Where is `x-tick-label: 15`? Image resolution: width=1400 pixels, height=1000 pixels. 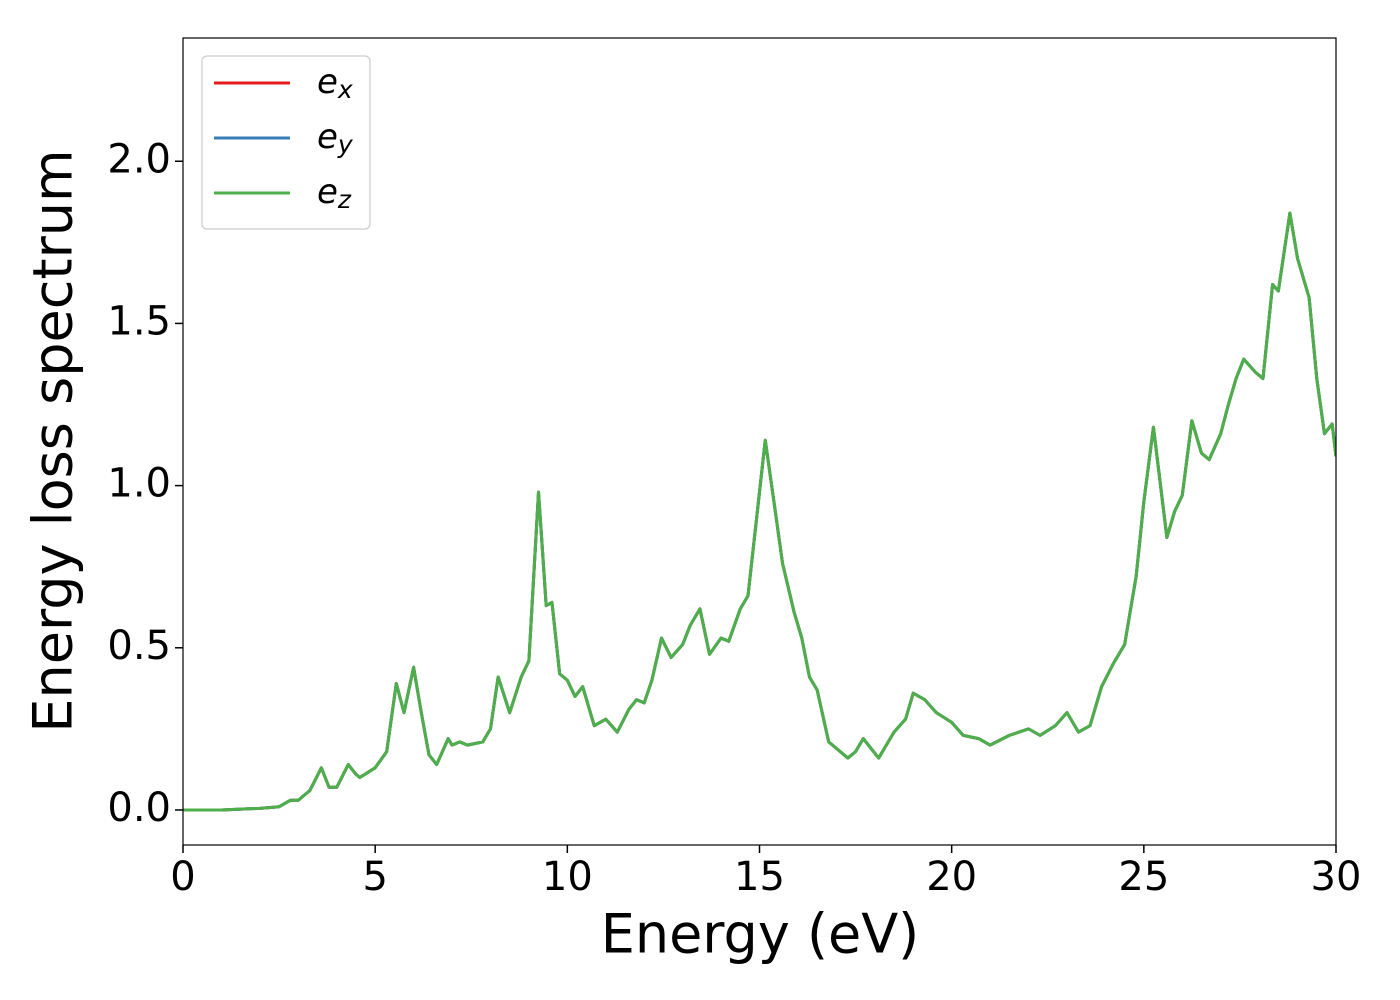
x-tick-label: 15 is located at coordinates (759, 877).